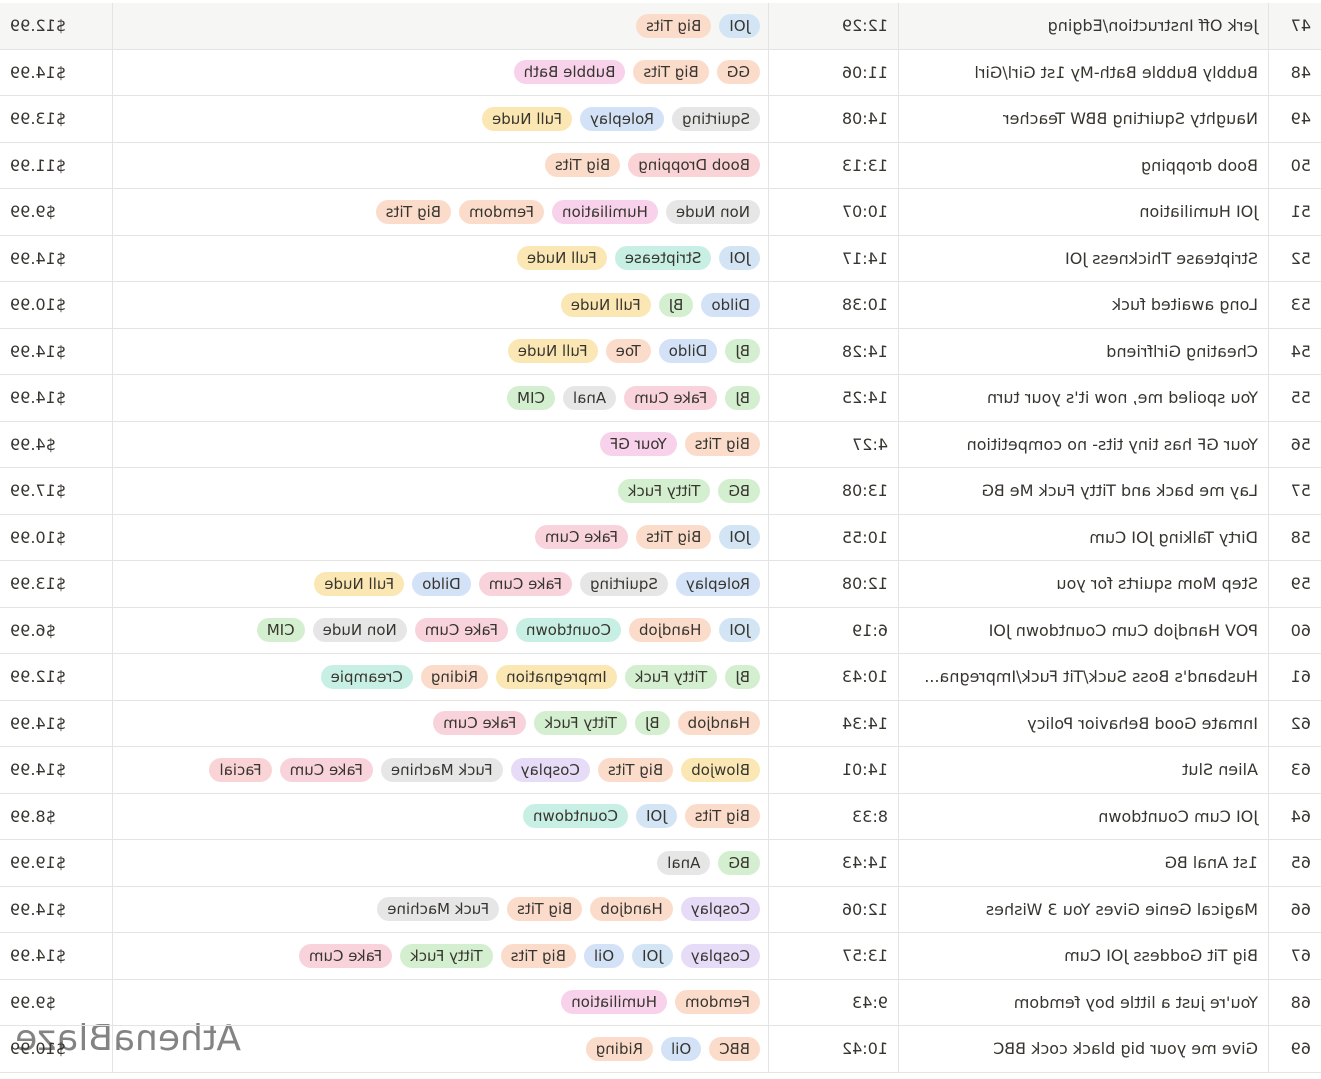 This screenshot has width=1321, height=1079. What do you see at coordinates (556, 676) in the screenshot?
I see `tag: Impregnation` at bounding box center [556, 676].